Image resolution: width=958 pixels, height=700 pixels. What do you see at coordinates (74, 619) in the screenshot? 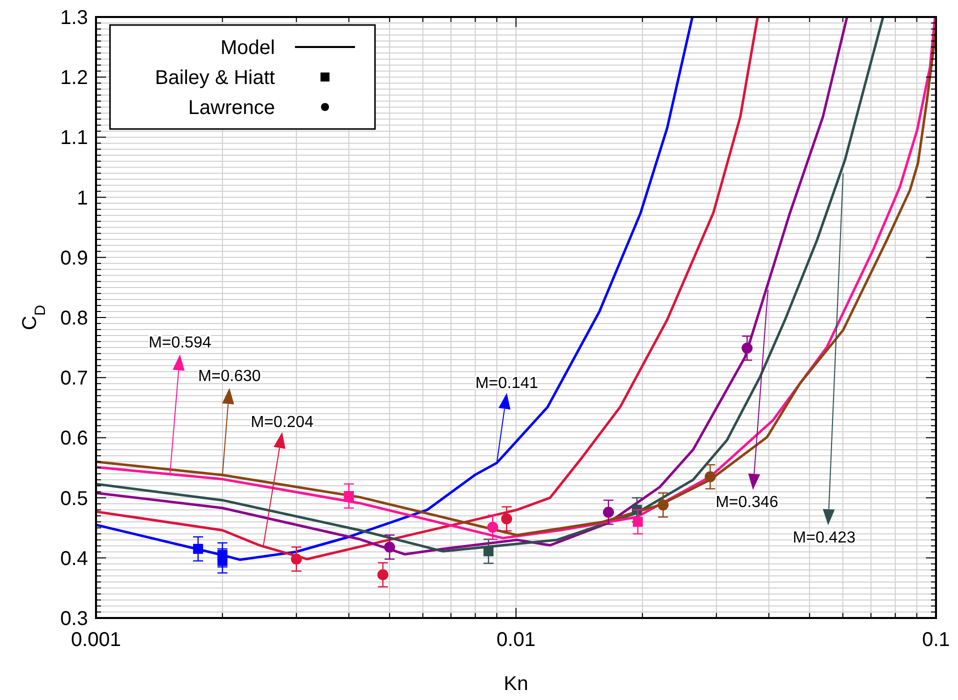
I see `y-tick-label: 0.3` at bounding box center [74, 619].